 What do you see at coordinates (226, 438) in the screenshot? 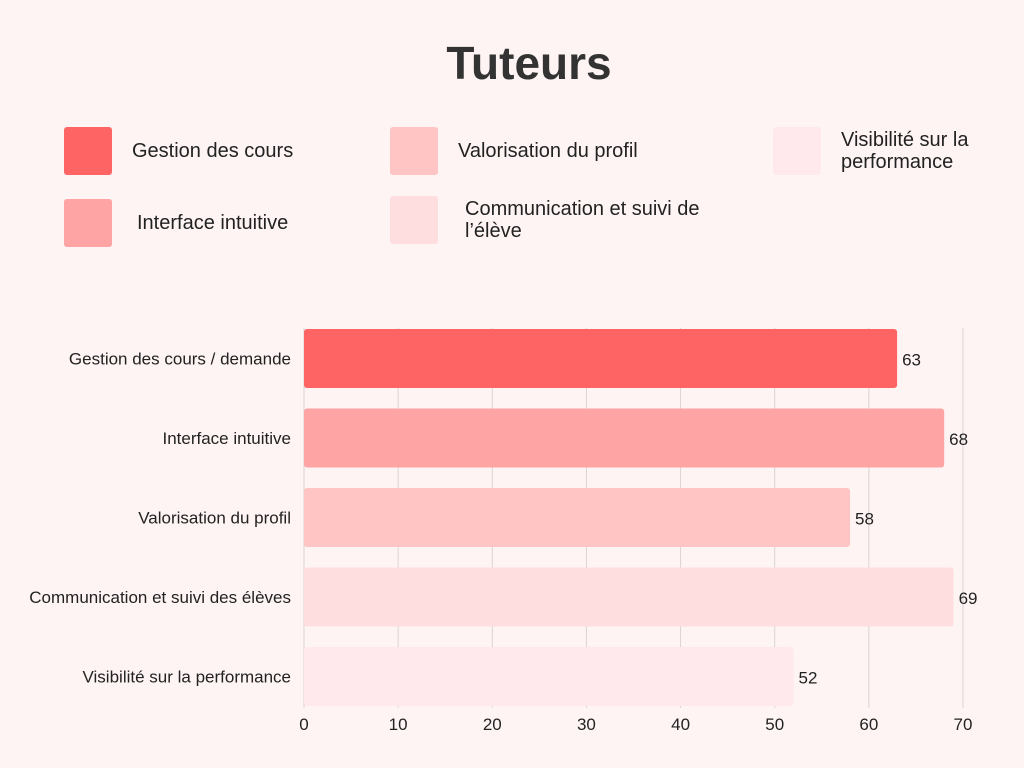
I see `category-label: Interface intuitive` at bounding box center [226, 438].